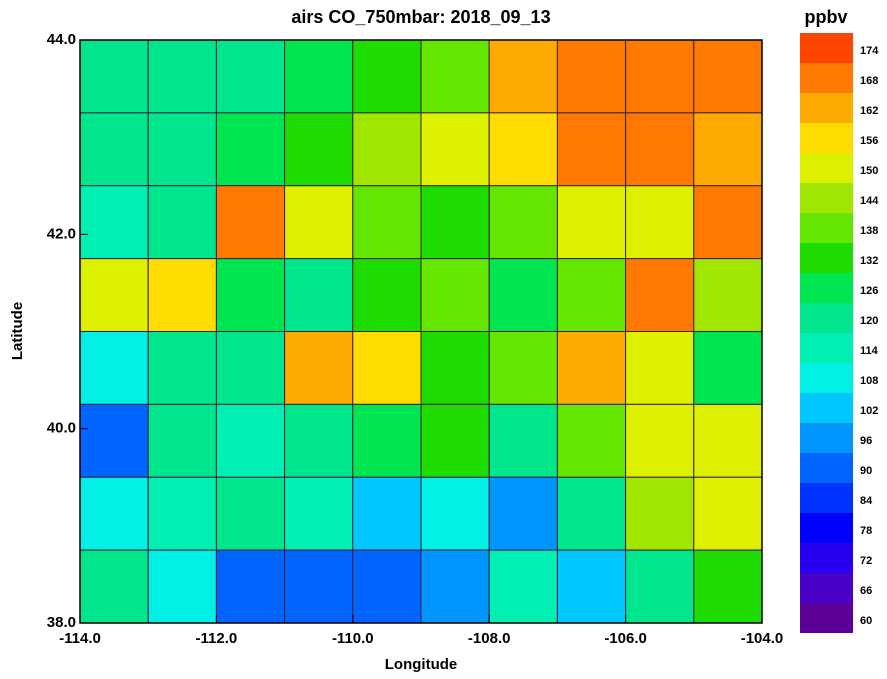 The width and height of the screenshot is (887, 679). I want to click on colorbar-tick-label: 144, so click(869, 201).